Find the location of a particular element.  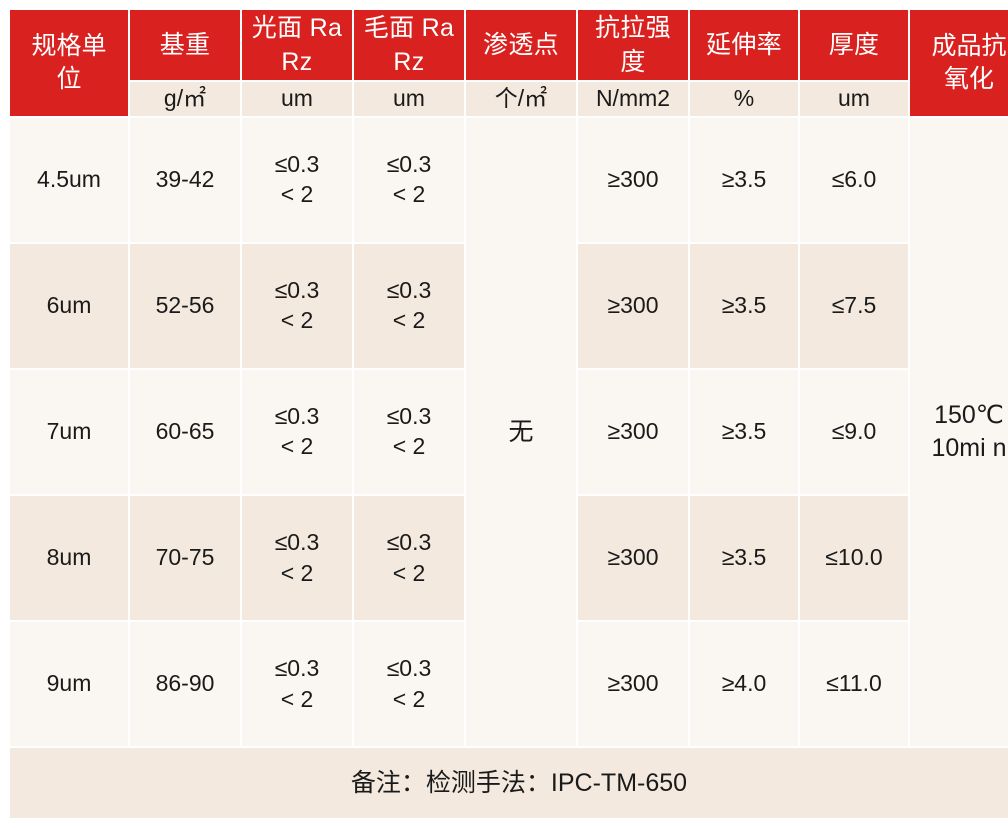

header-label-line: 基重 is located at coordinates (185, 44).